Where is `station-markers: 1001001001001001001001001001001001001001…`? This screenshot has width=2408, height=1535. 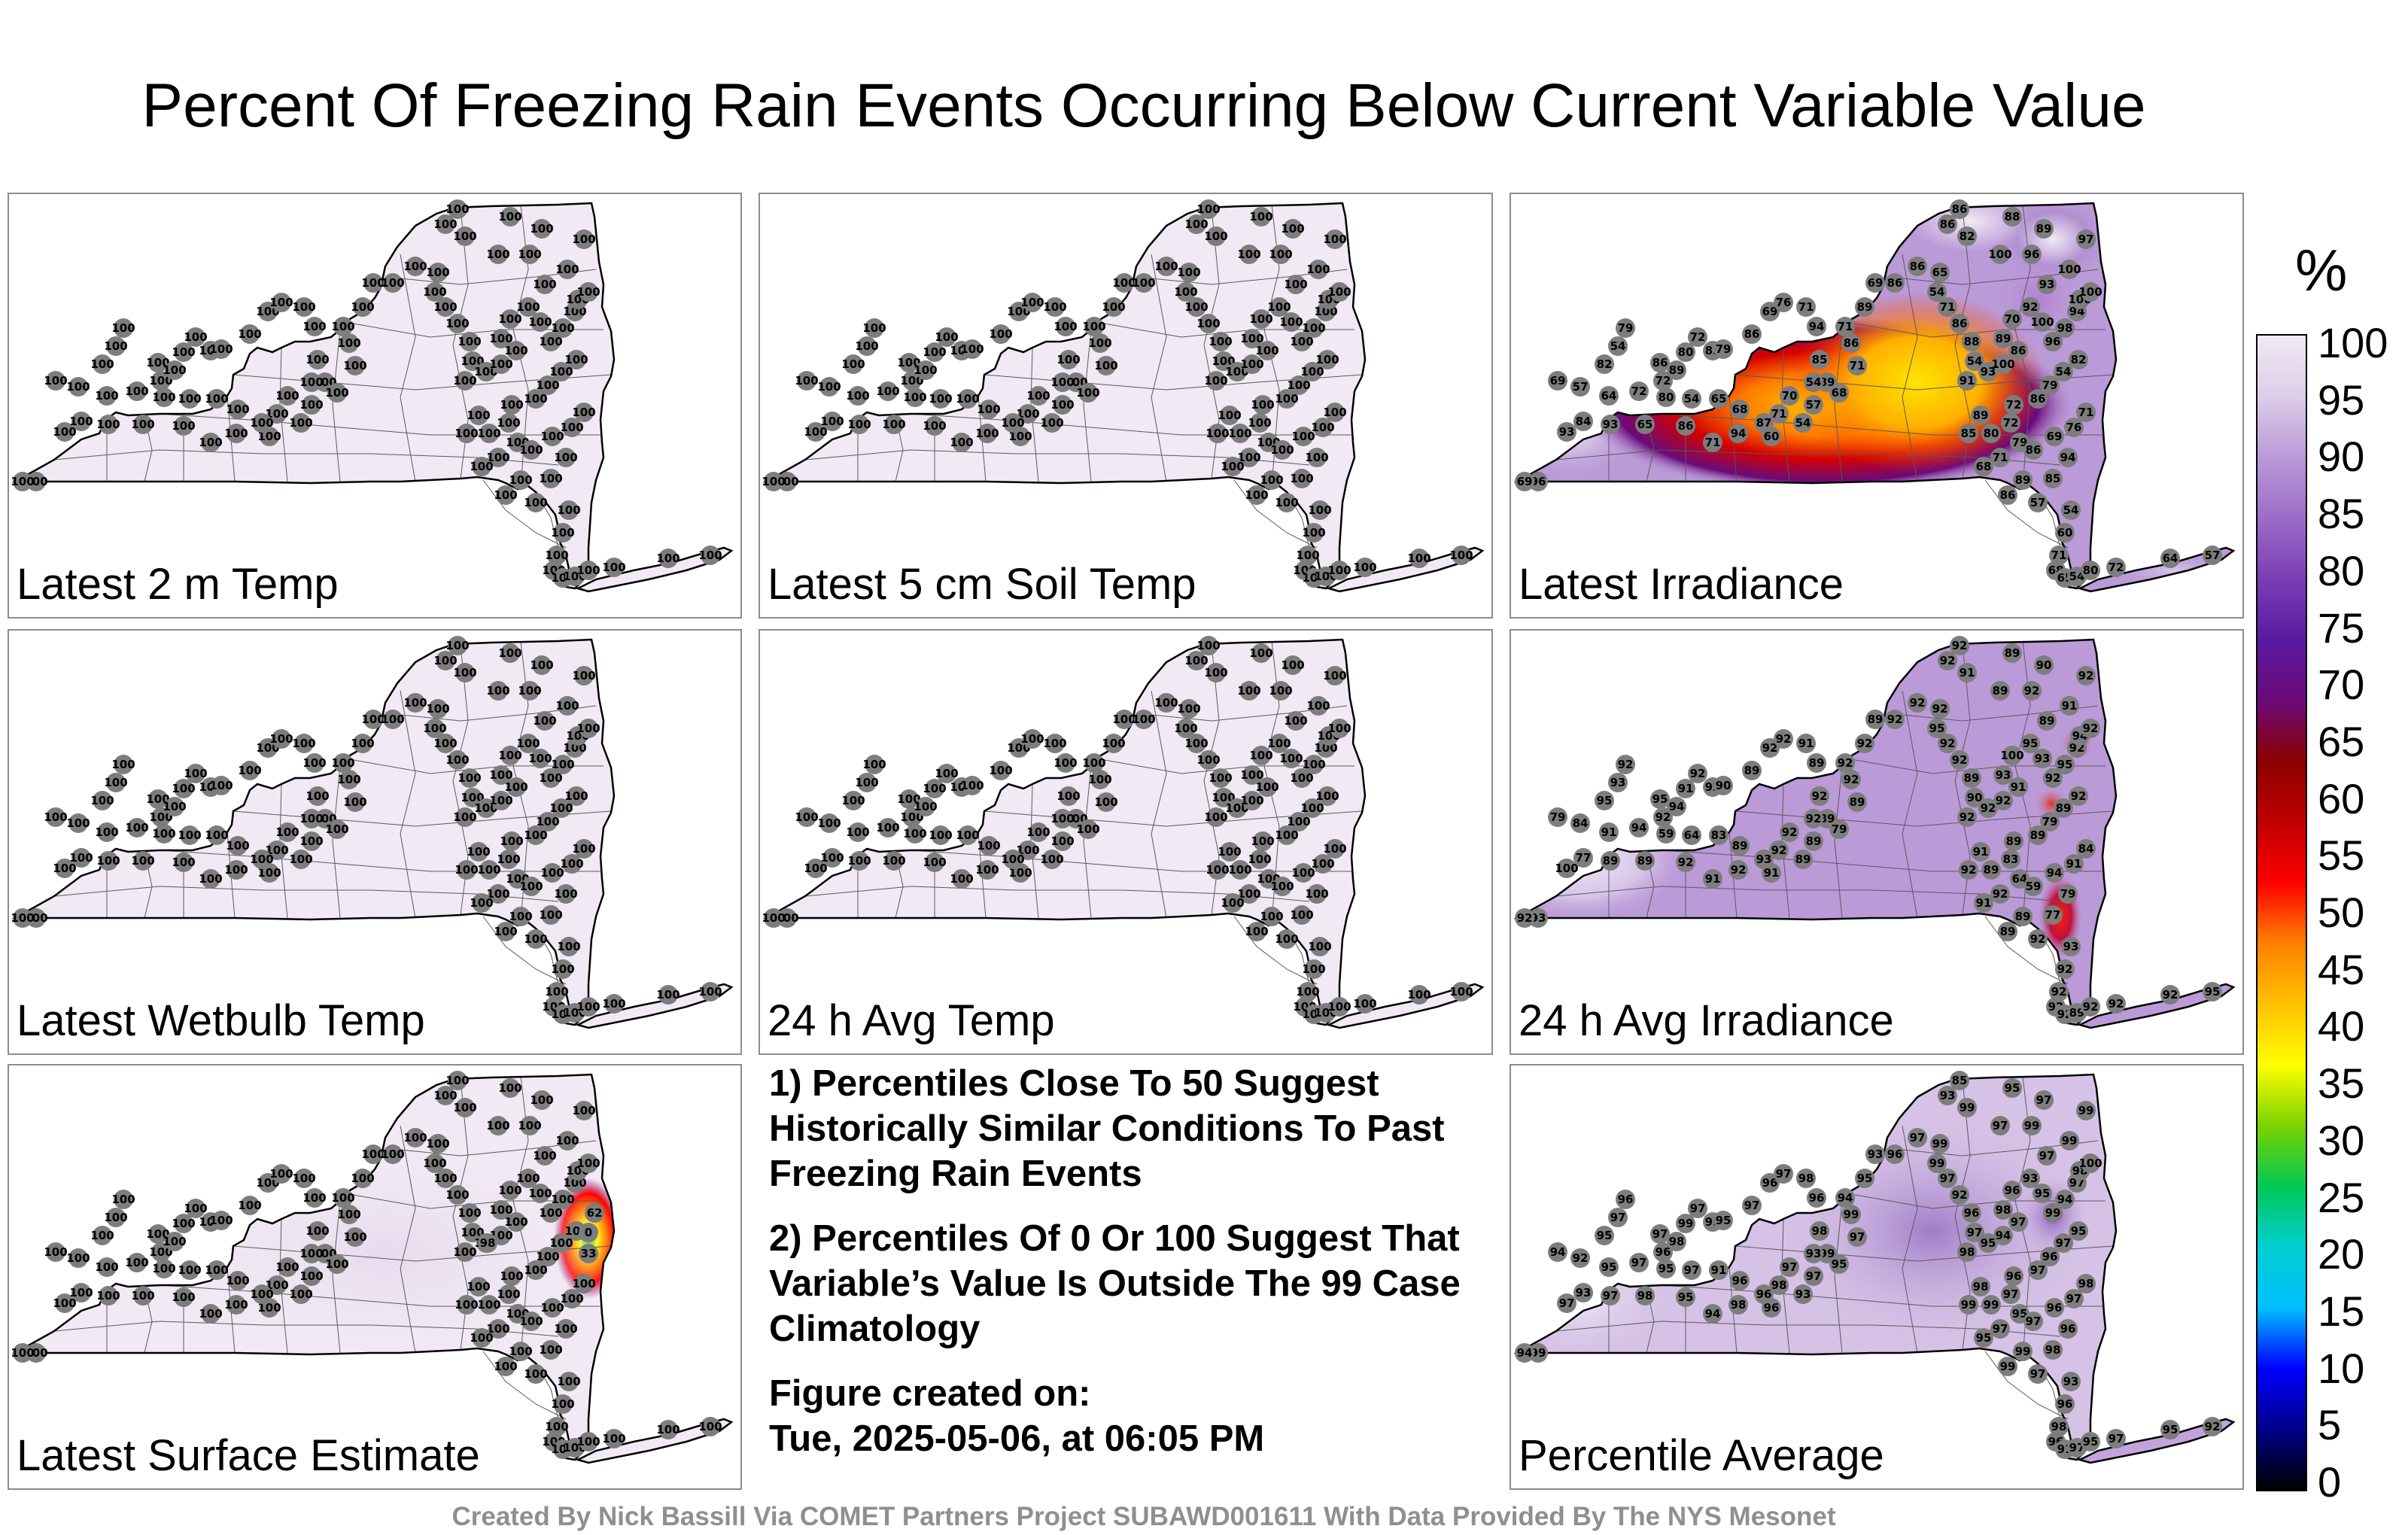 station-markers: 1001001001001001001001001001001001001001… is located at coordinates (366, 830).